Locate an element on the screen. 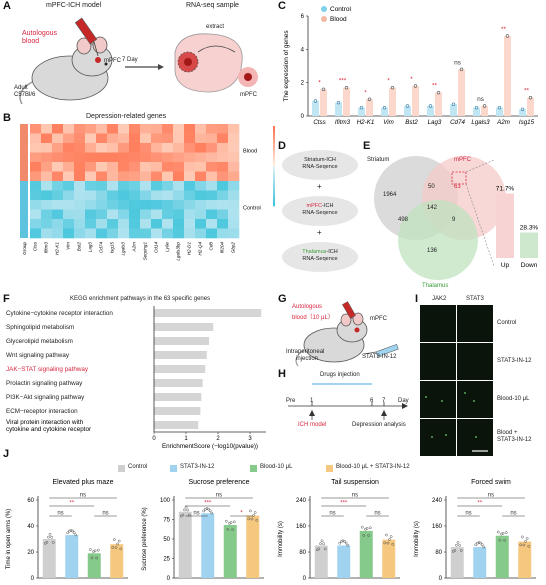 The image size is (546, 585). c-sig: ns is located at coordinates (458, 62).